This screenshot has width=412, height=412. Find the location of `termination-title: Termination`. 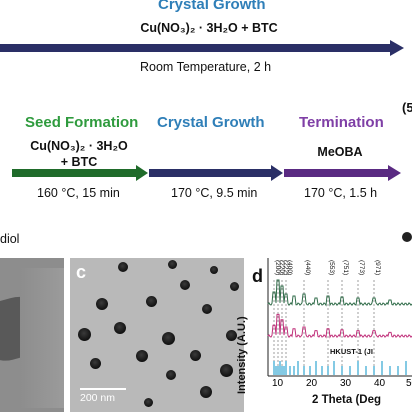

termination-title: Termination is located at coordinates (341, 122).